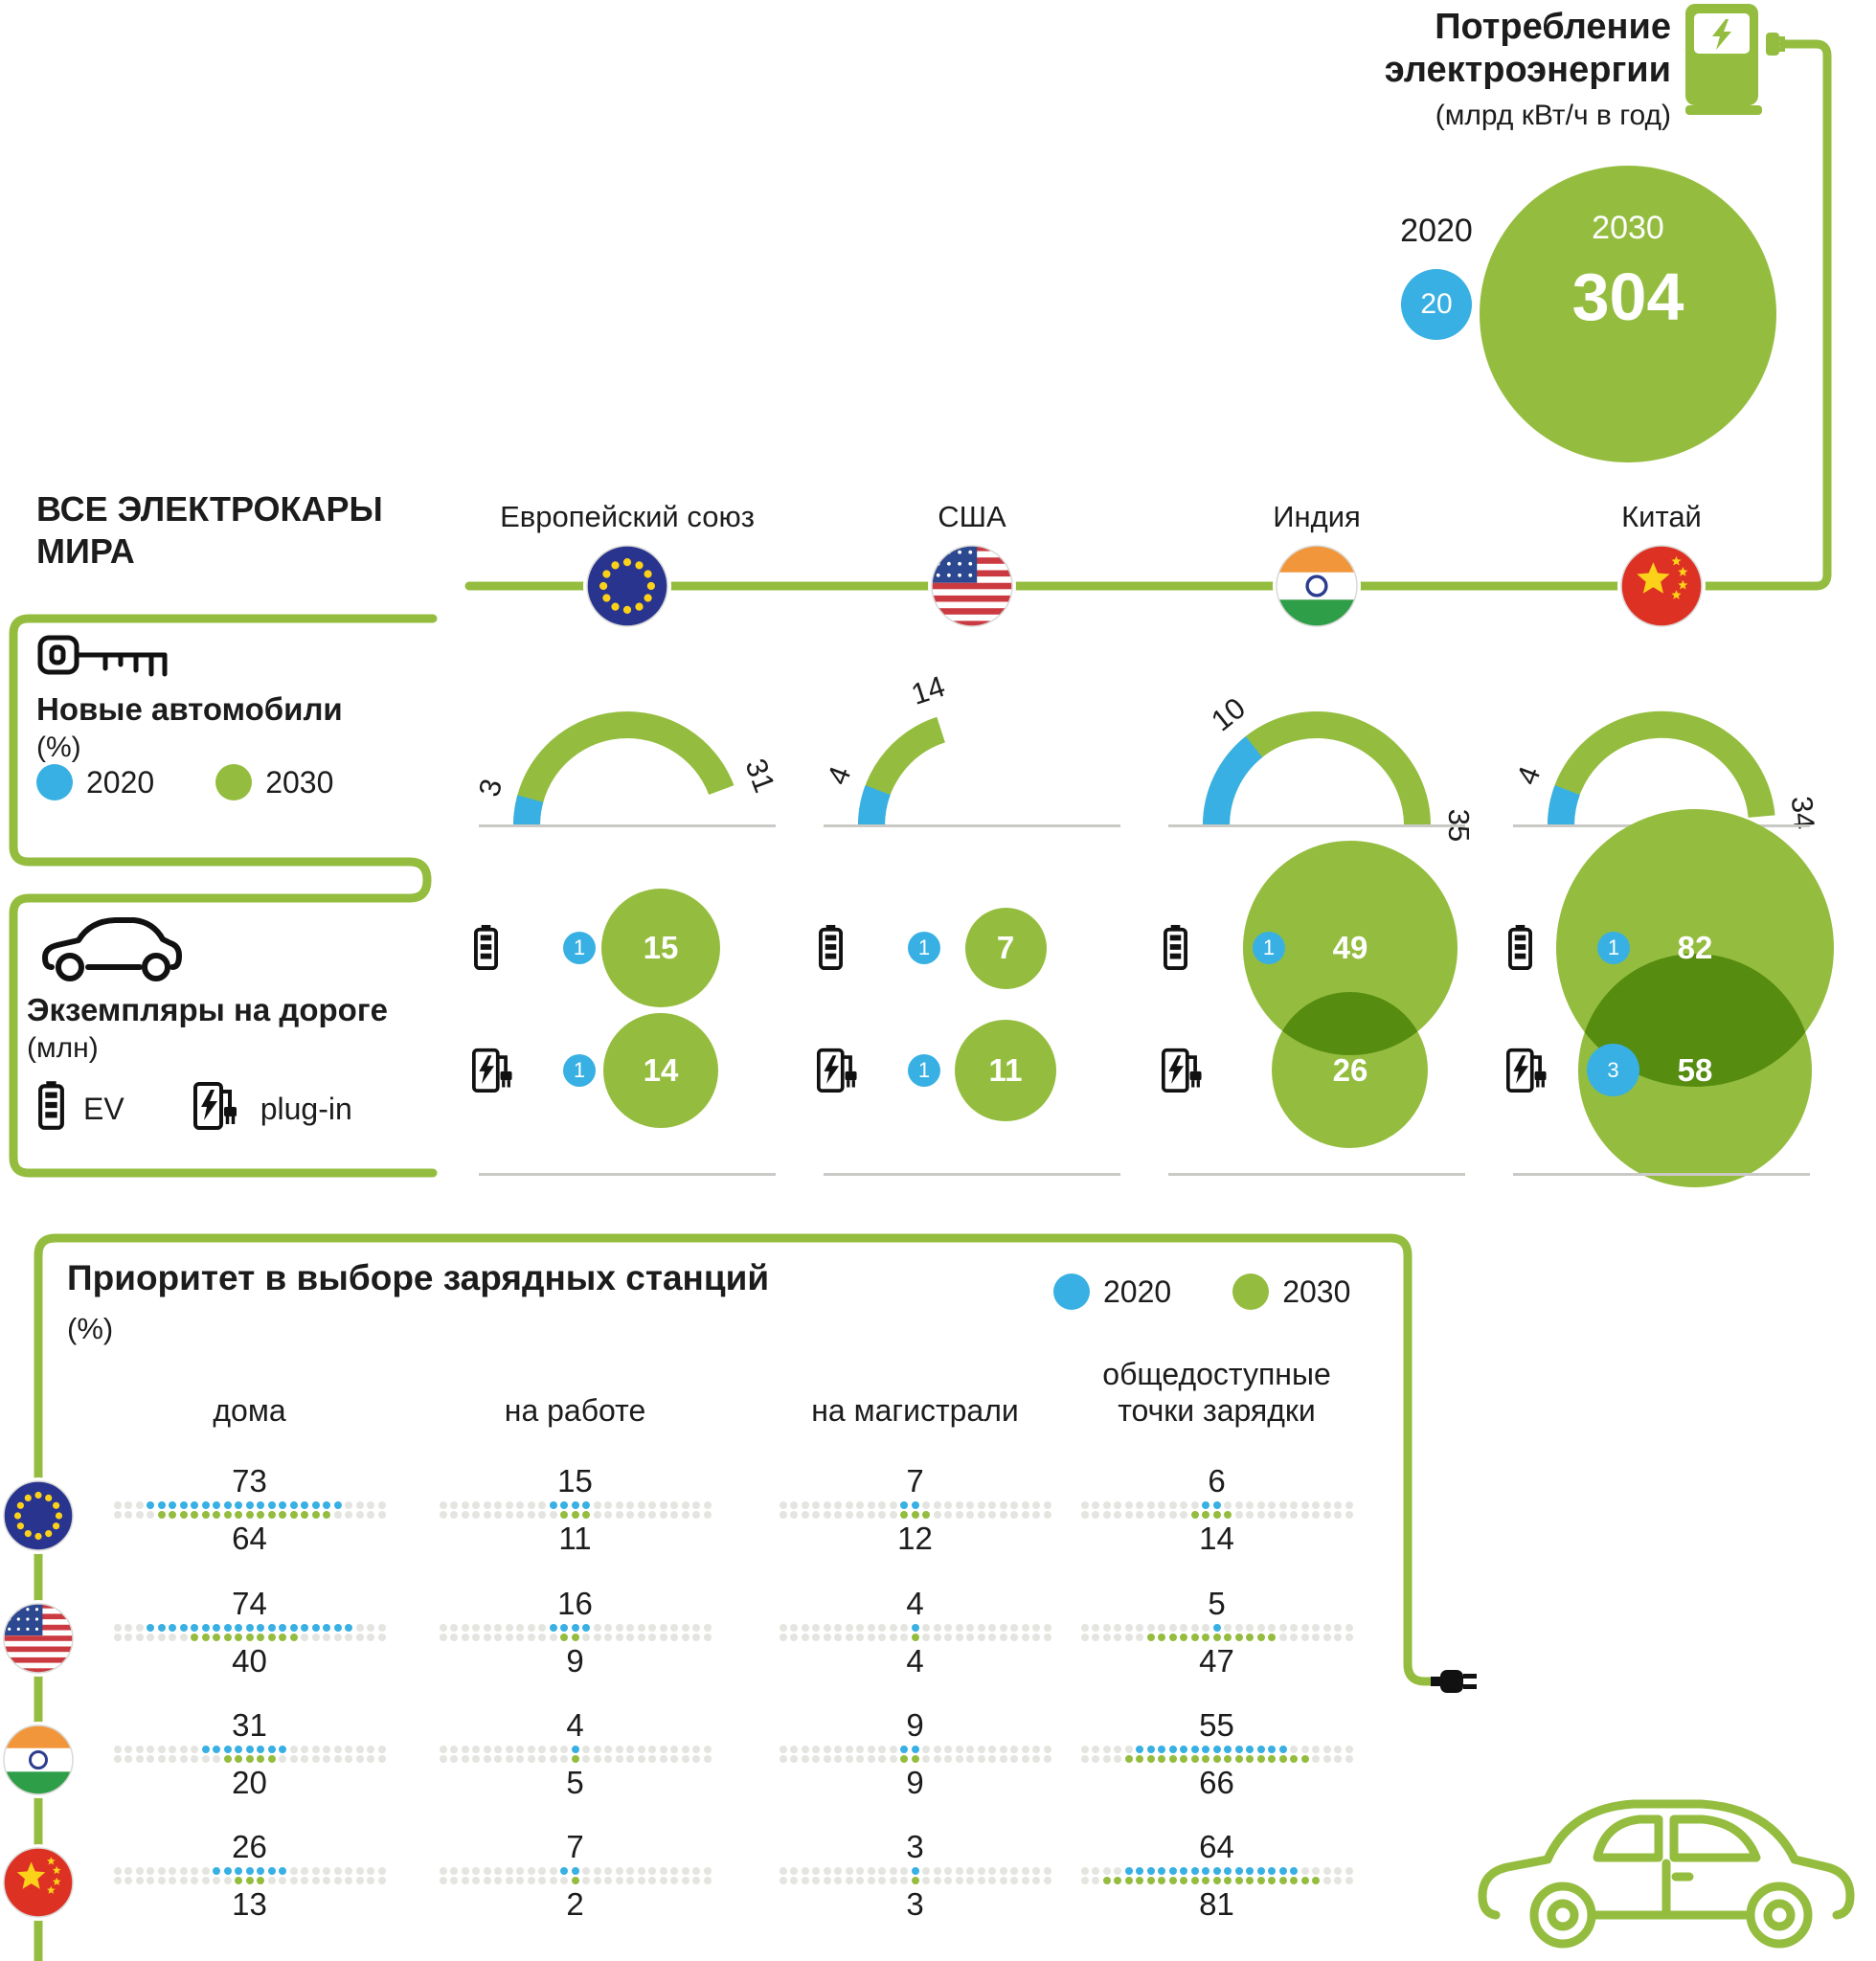  What do you see at coordinates (90, 1328) in the screenshot?
I see `charging-priority-unit: (%)` at bounding box center [90, 1328].